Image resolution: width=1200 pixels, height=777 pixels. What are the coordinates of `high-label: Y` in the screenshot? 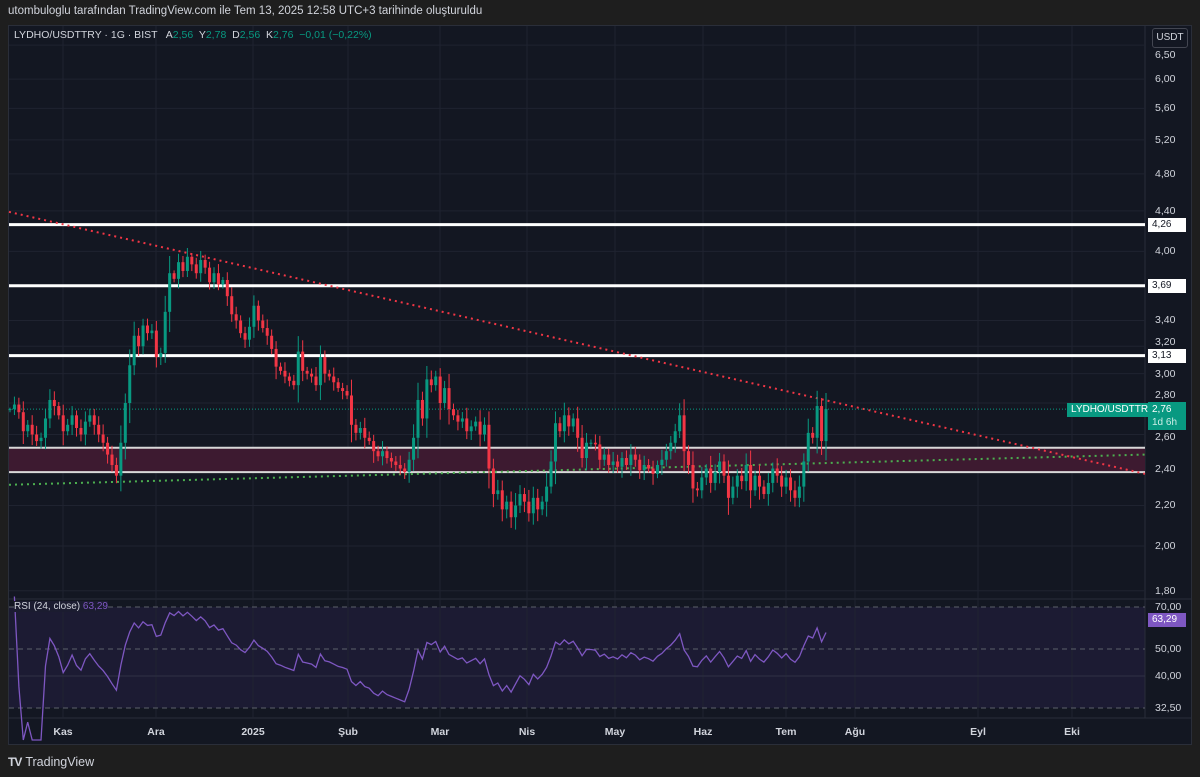 It's located at (202, 35).